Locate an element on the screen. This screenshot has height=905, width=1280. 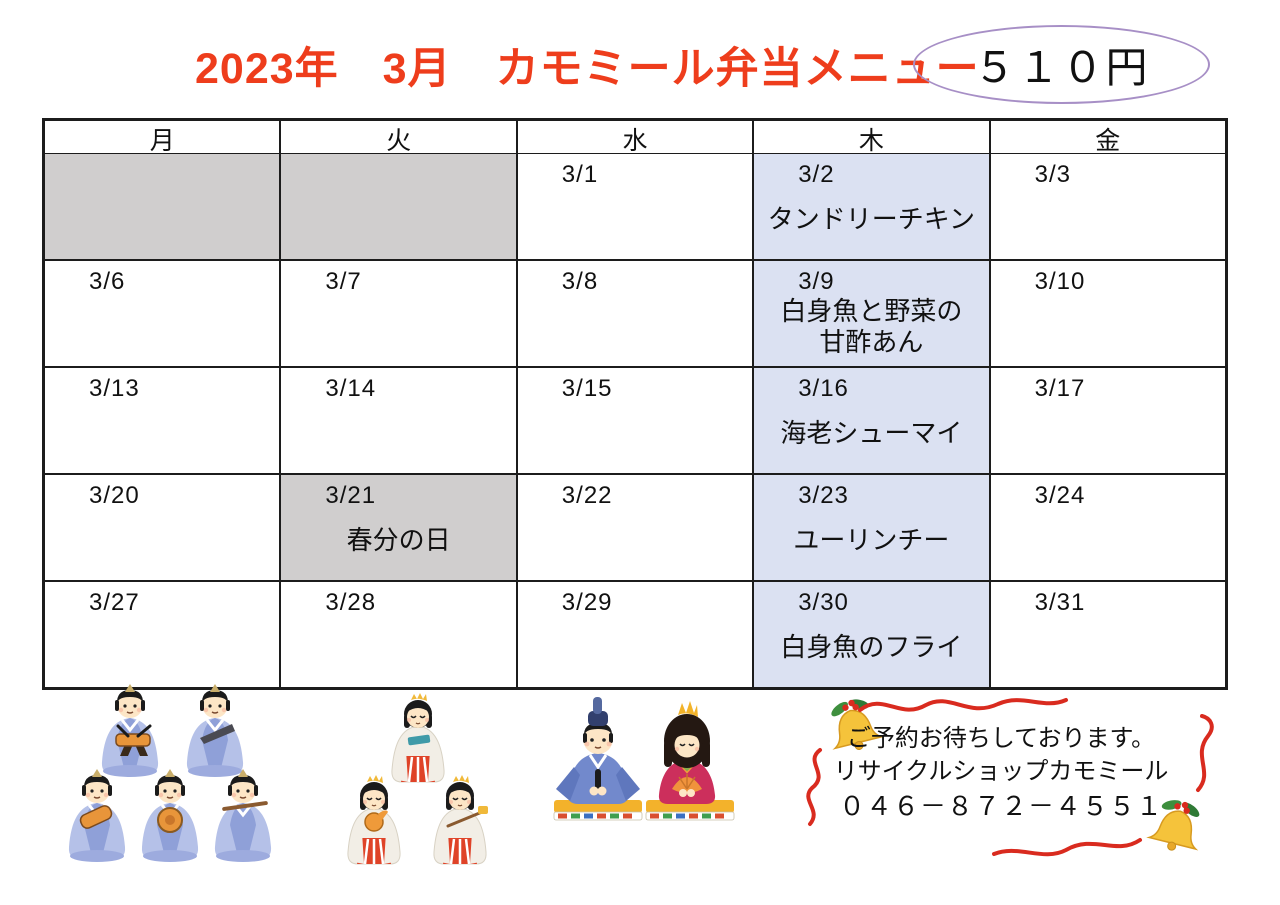
hand-drum-icon is located at coordinates (170, 820).